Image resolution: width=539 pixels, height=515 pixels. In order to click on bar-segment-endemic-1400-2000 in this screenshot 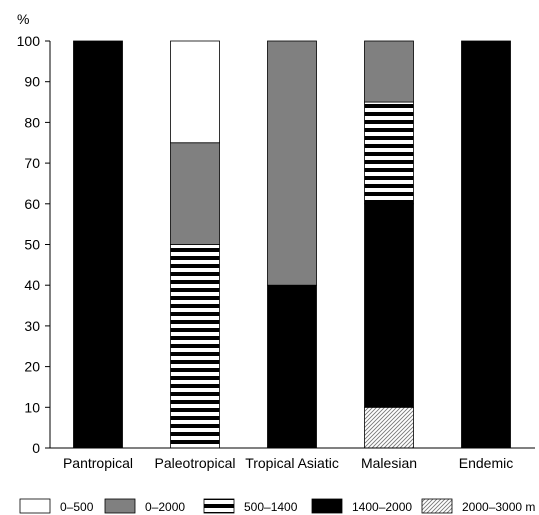, I will do `click(486, 244)`.